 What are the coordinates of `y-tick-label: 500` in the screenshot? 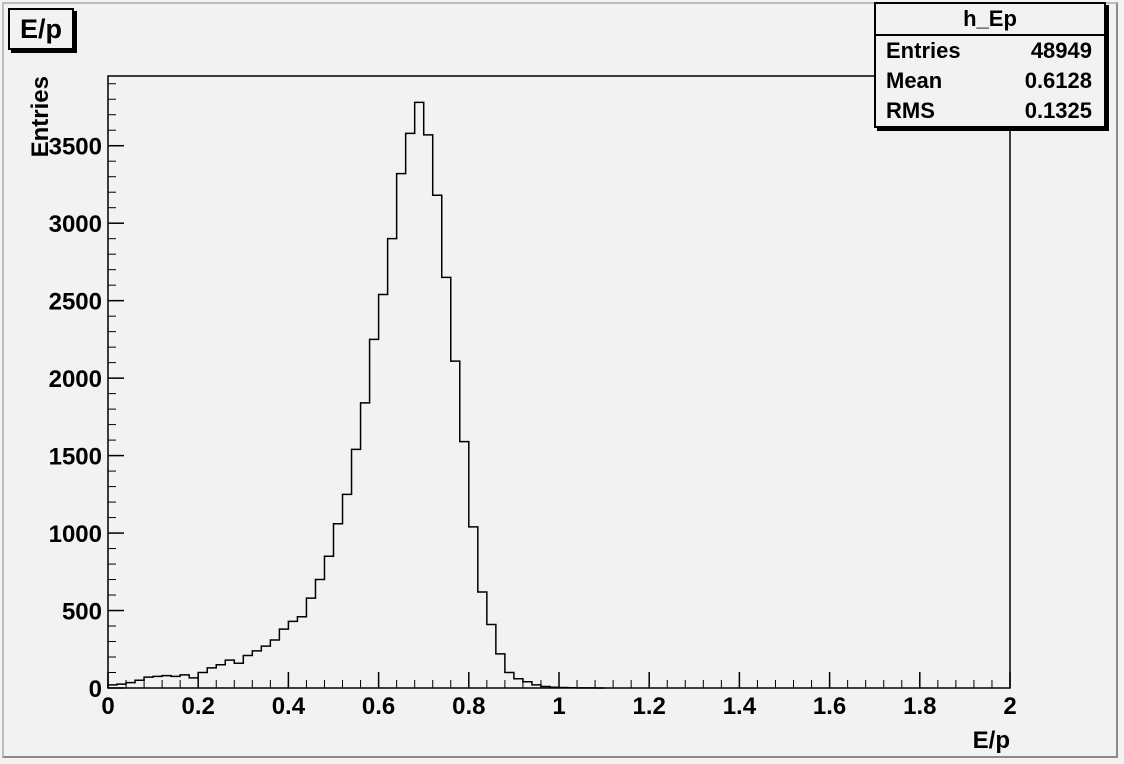 It's located at (82, 612).